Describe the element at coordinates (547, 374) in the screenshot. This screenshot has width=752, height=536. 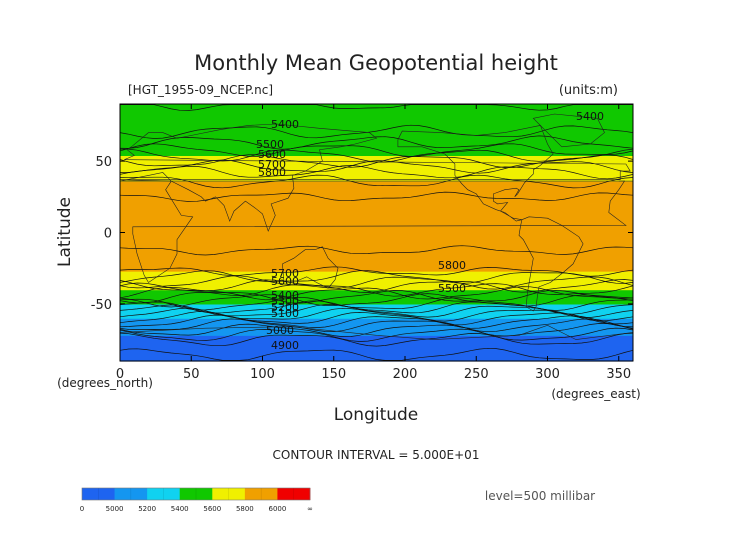
I see `x-tick-label: 300` at that location.